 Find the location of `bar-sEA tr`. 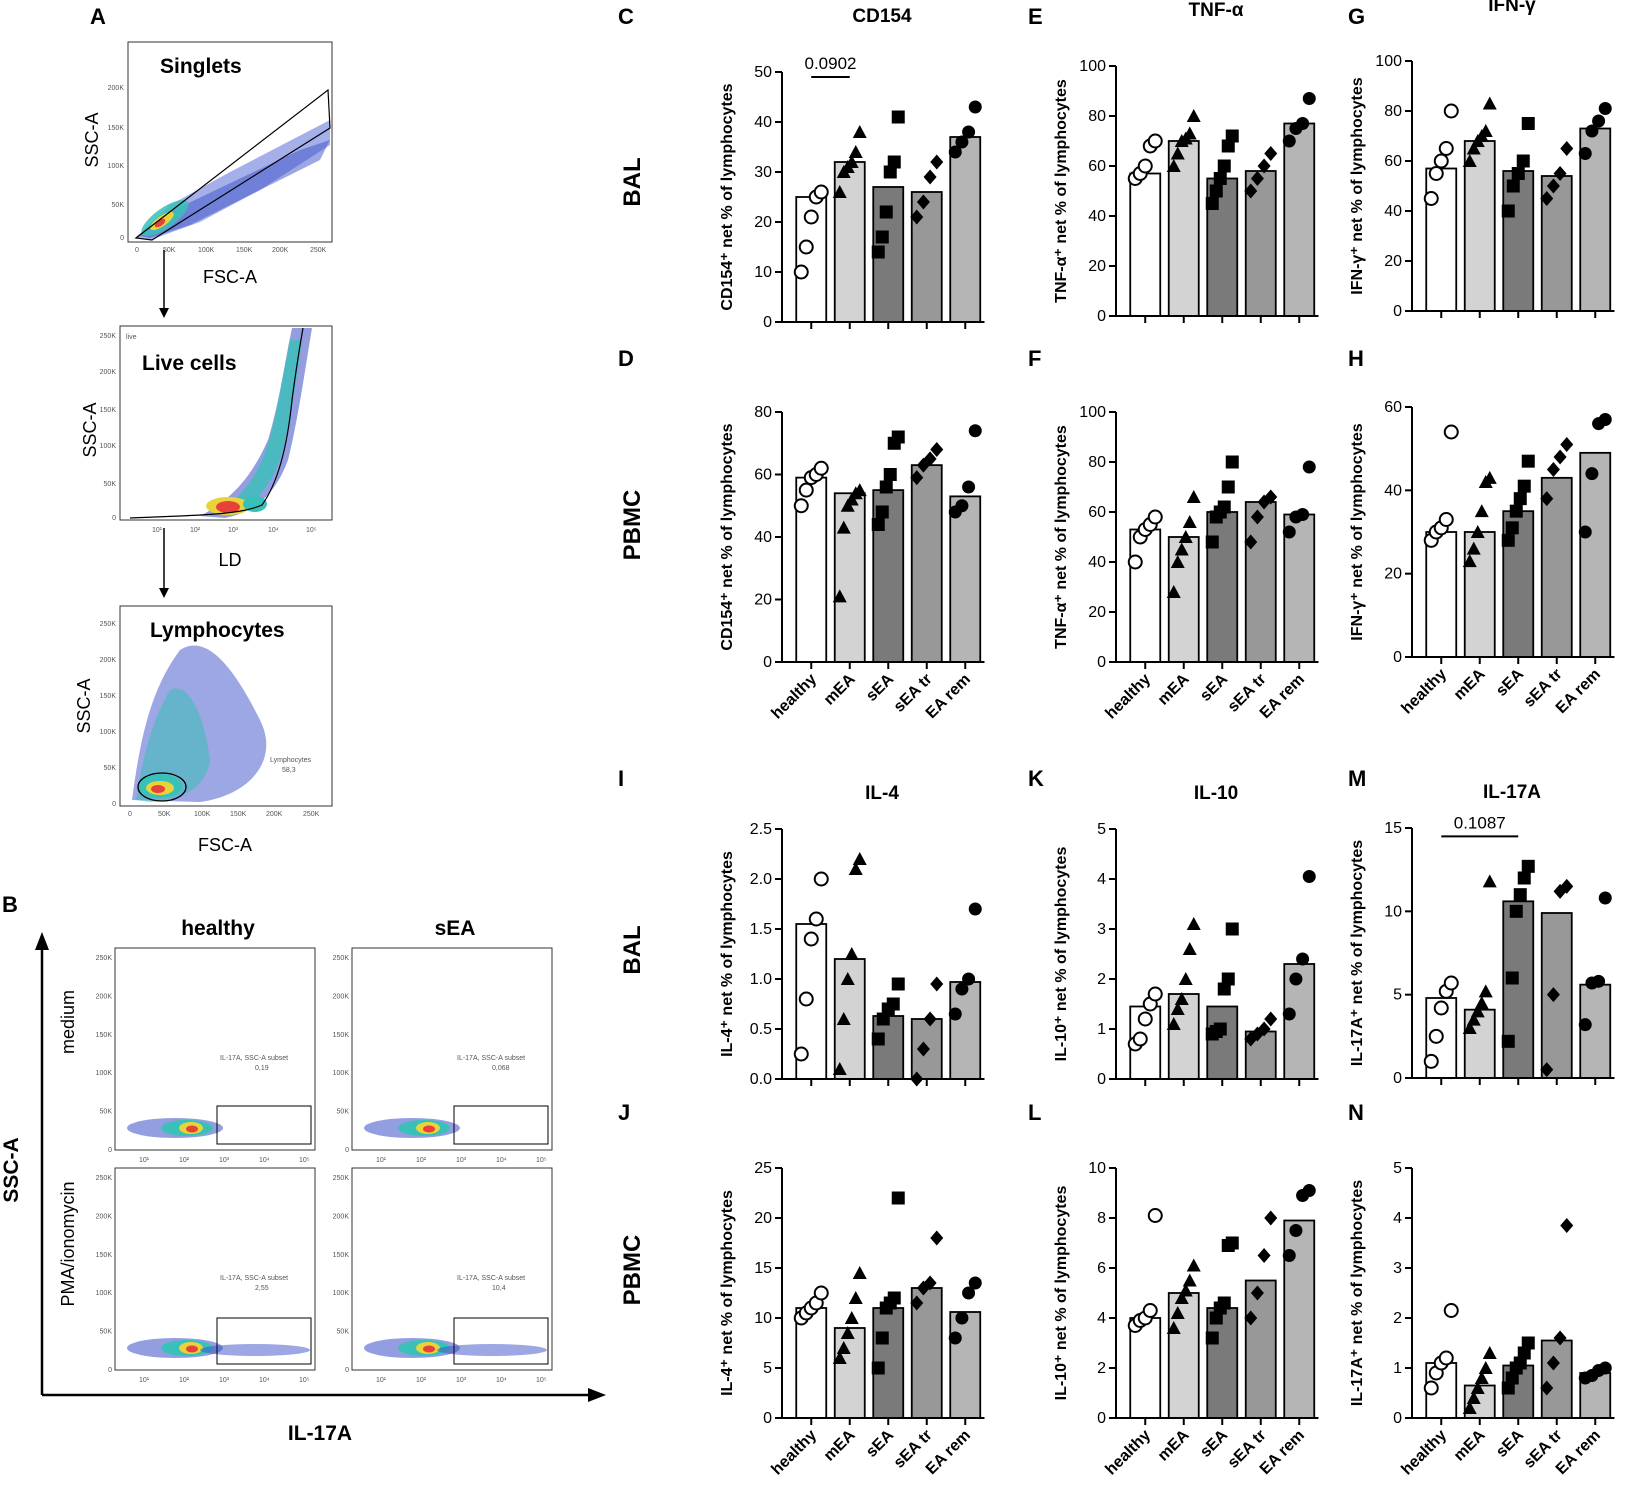

bar-sEA tr is located at coordinates (1260, 582).